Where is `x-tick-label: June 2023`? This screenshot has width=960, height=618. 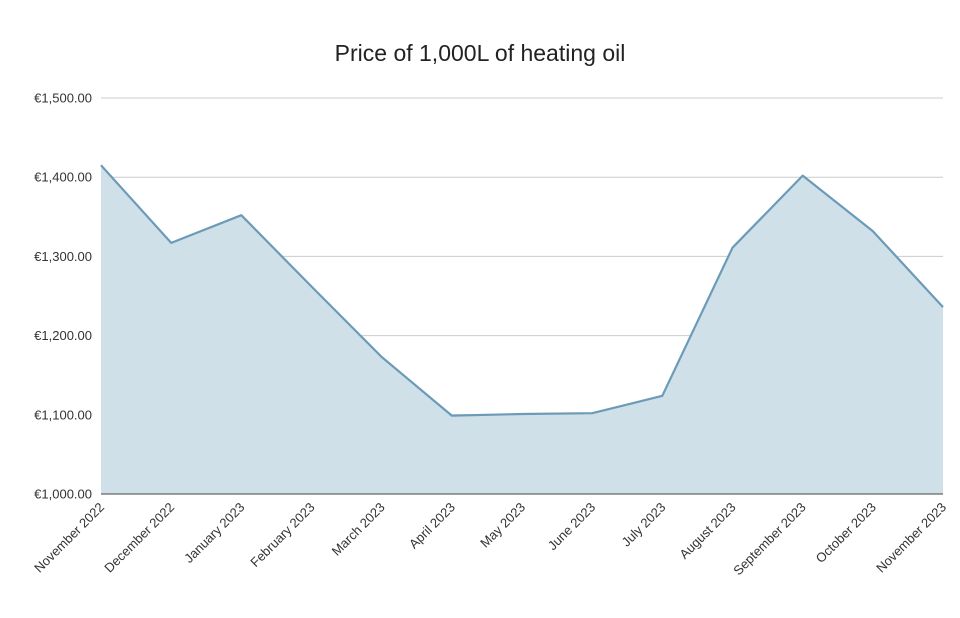
x-tick-label: June 2023 is located at coordinates (572, 527).